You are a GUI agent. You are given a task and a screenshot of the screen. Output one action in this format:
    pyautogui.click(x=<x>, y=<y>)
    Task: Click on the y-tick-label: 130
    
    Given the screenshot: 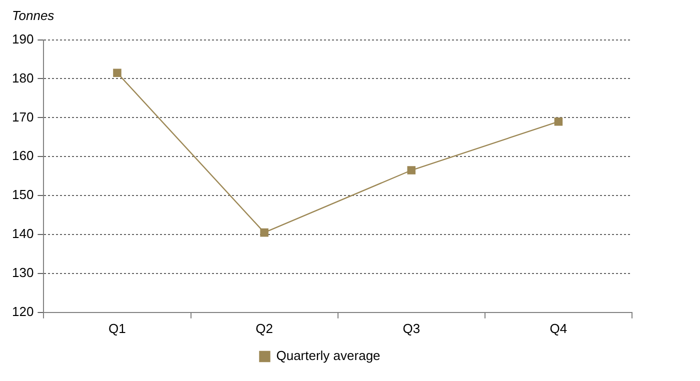 What is the action you would take?
    pyautogui.click(x=23, y=272)
    